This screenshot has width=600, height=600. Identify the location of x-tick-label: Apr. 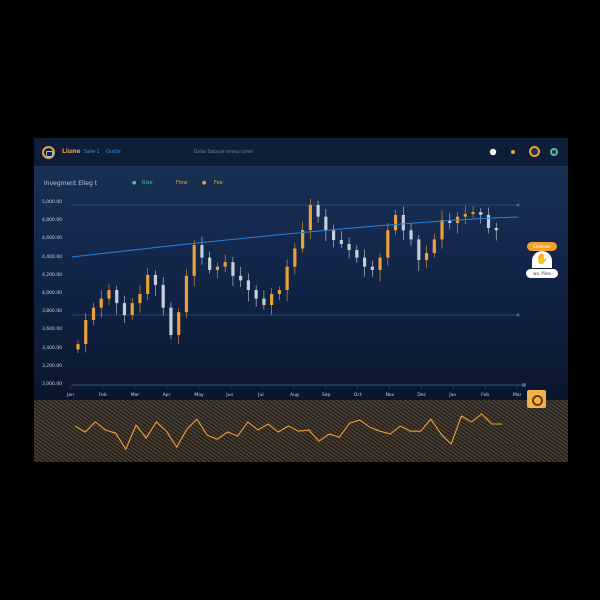
(166, 395).